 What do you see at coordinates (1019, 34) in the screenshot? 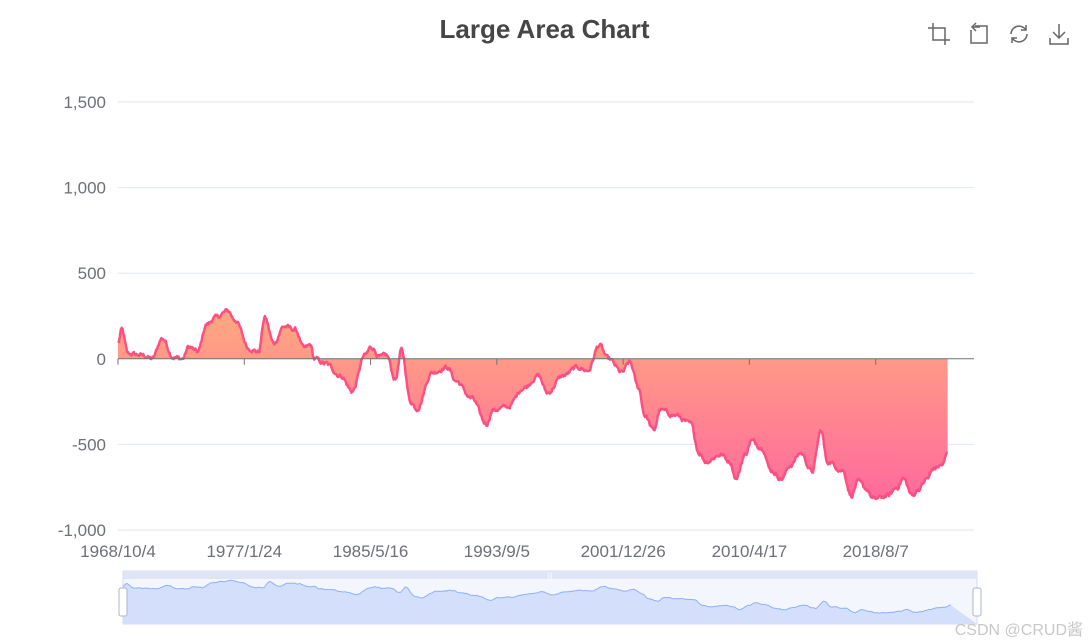
I see `restore-icon` at bounding box center [1019, 34].